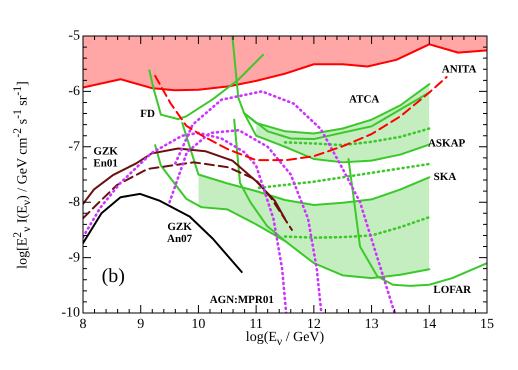 The image size is (518, 370). Describe the element at coordinates (74, 92) in the screenshot. I see `y-tick-label: -6` at that location.